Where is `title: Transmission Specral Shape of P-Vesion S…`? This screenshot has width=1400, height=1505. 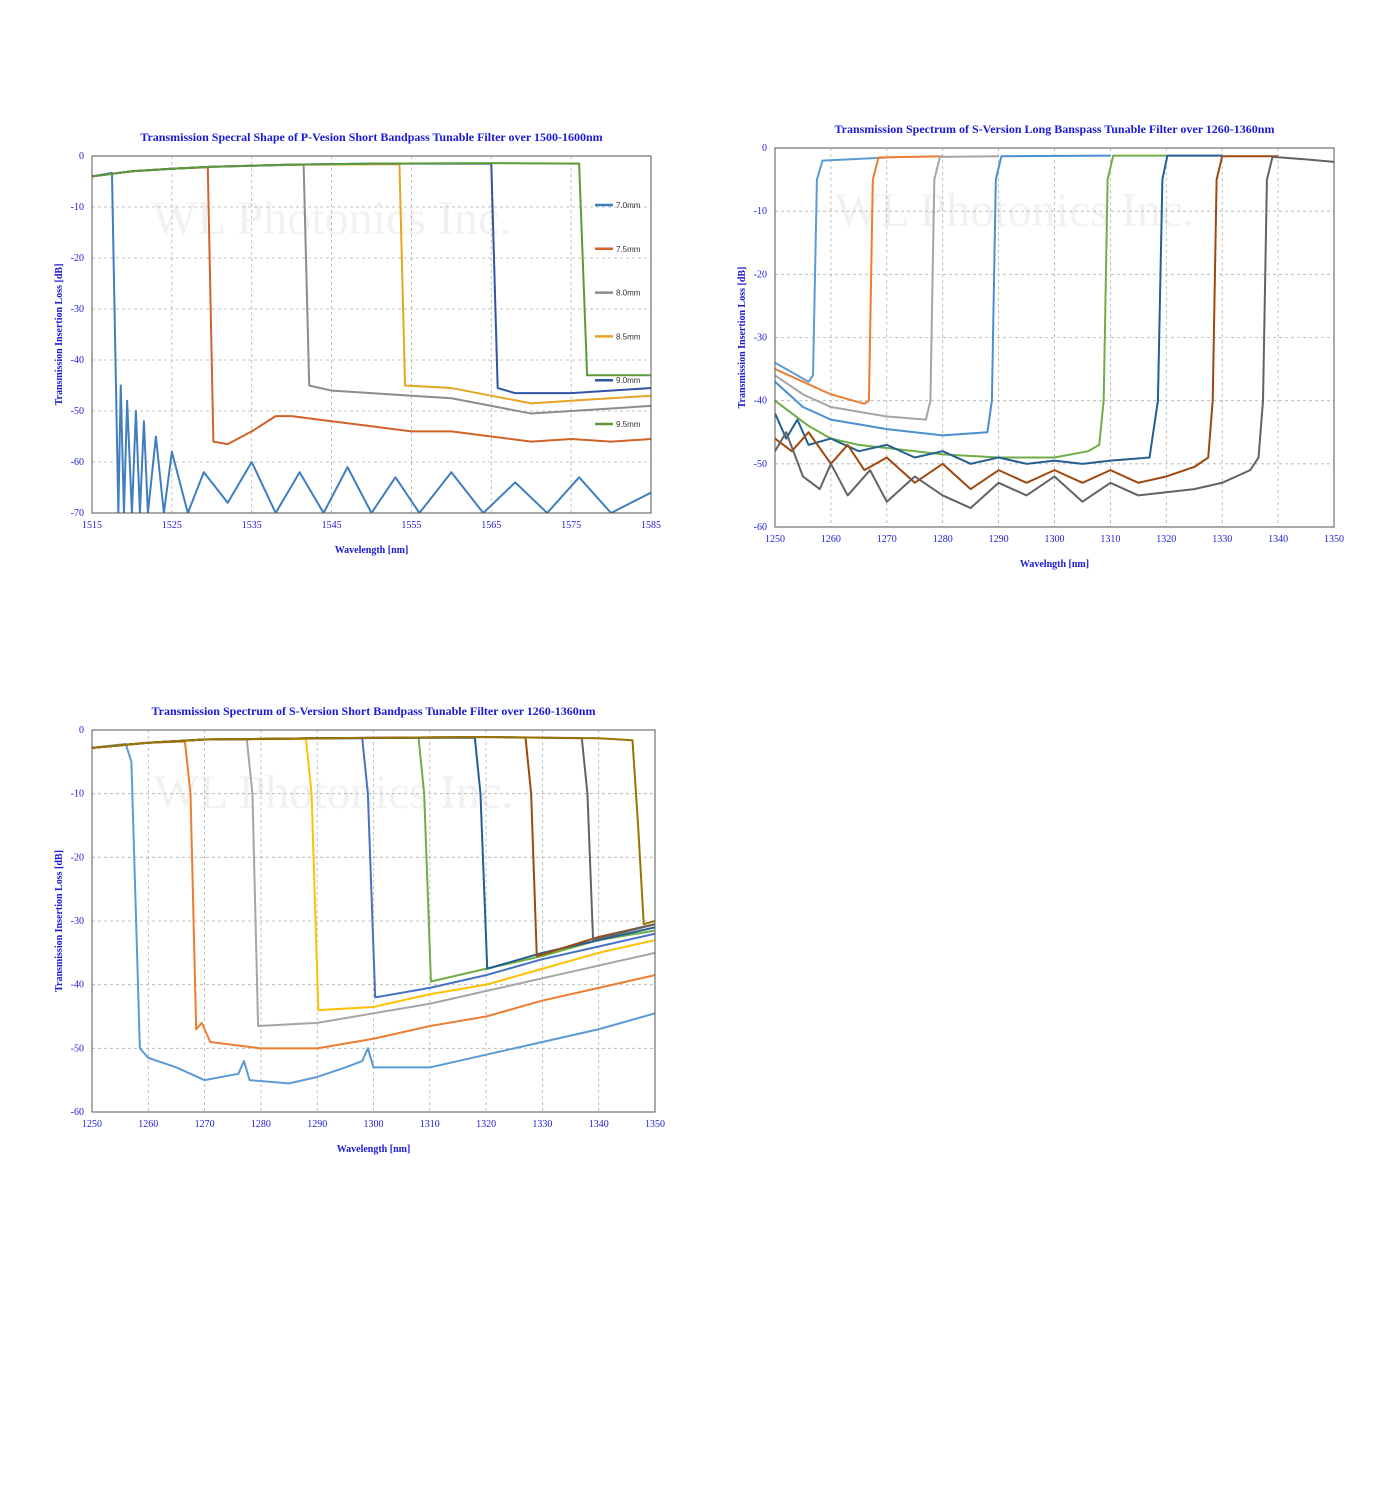
title: Transmission Specral Shape of P-Vesion S… is located at coordinates (371, 137).